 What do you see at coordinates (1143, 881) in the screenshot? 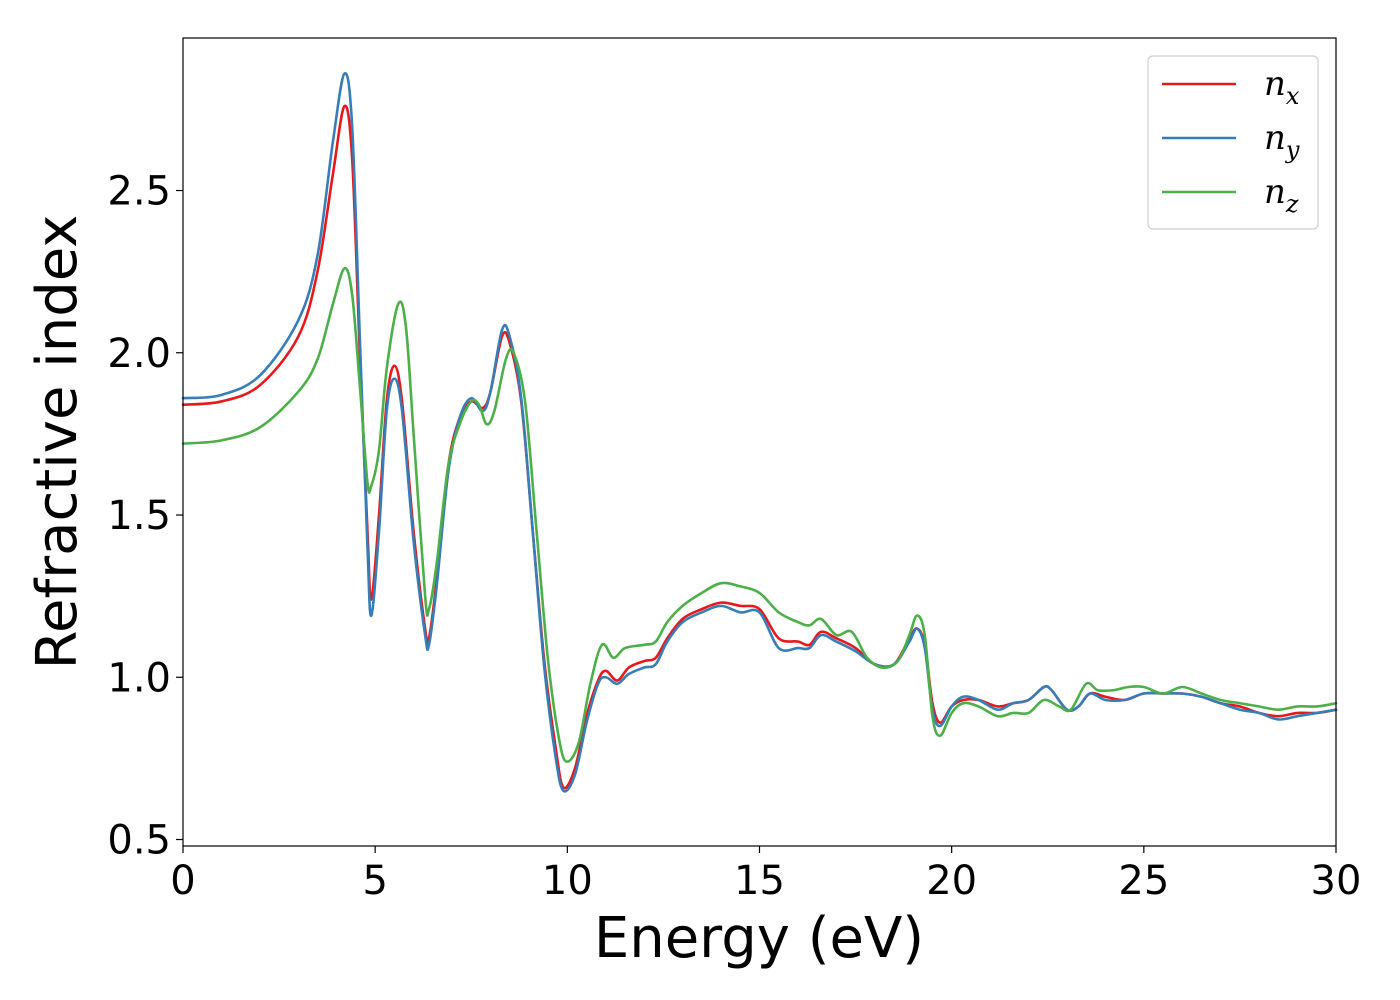
I see `x-tick-label: 25` at bounding box center [1143, 881].